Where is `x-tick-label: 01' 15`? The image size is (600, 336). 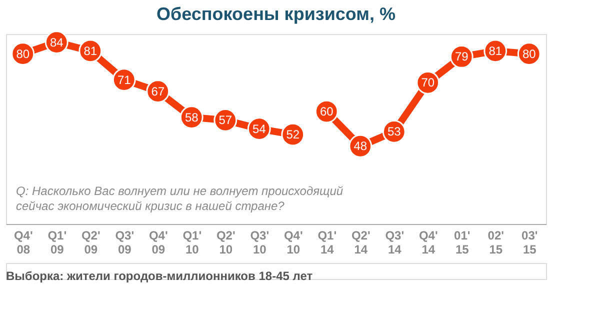 x-tick-label: 01' 15 is located at coordinates (462, 242).